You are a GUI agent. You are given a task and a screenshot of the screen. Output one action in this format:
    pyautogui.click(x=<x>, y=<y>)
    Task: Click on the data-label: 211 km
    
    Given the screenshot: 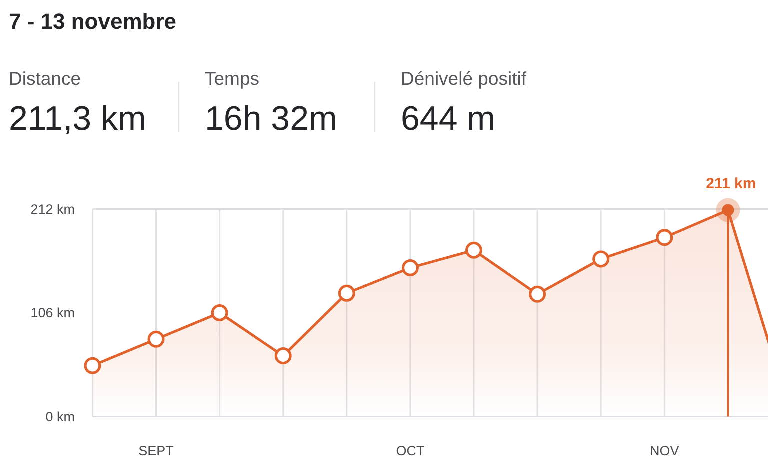 What is the action you would take?
    pyautogui.click(x=731, y=183)
    